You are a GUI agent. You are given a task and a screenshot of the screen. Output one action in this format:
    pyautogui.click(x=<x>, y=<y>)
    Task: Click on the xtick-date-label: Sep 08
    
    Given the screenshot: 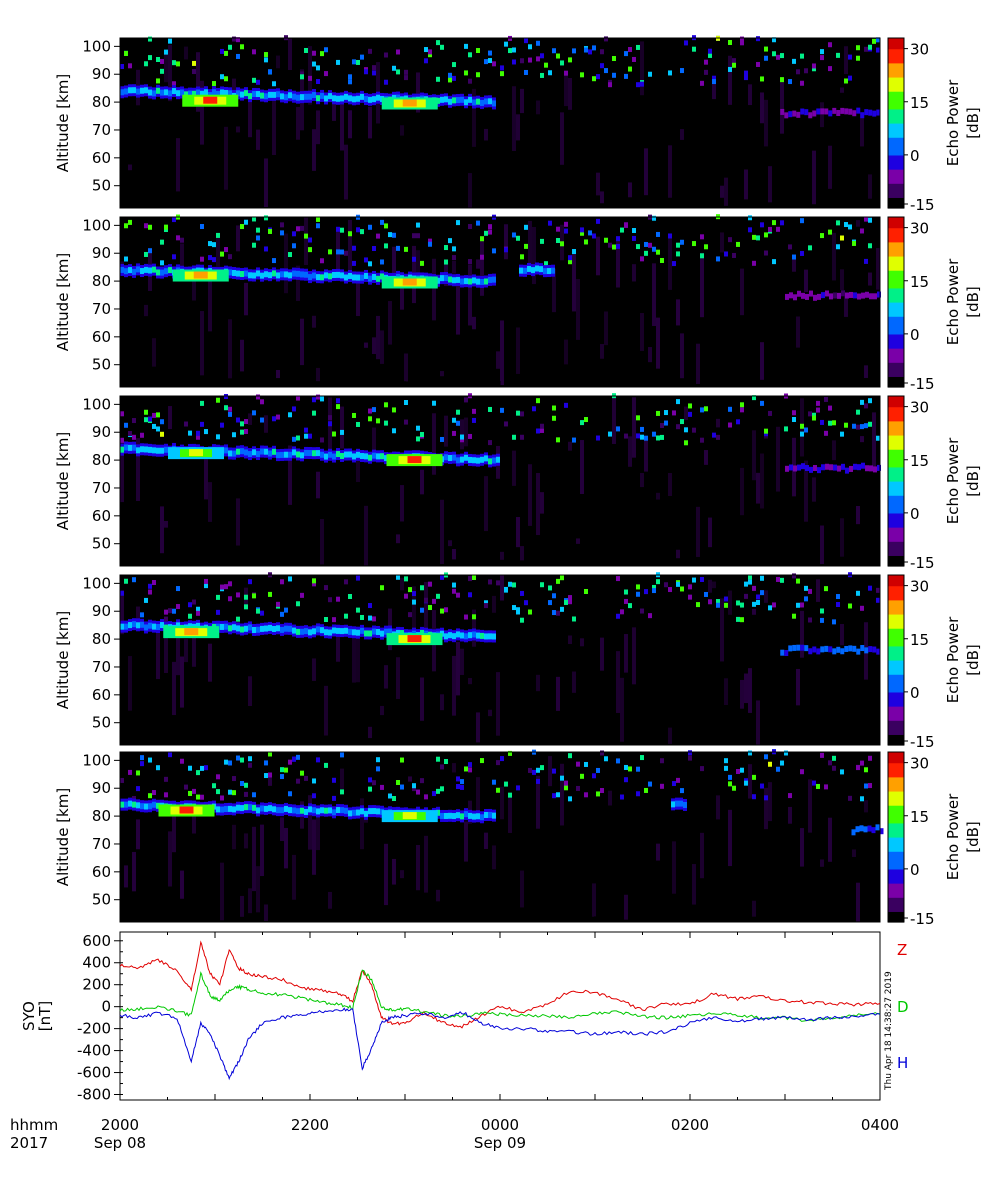 What is the action you would take?
    pyautogui.click(x=120, y=1143)
    